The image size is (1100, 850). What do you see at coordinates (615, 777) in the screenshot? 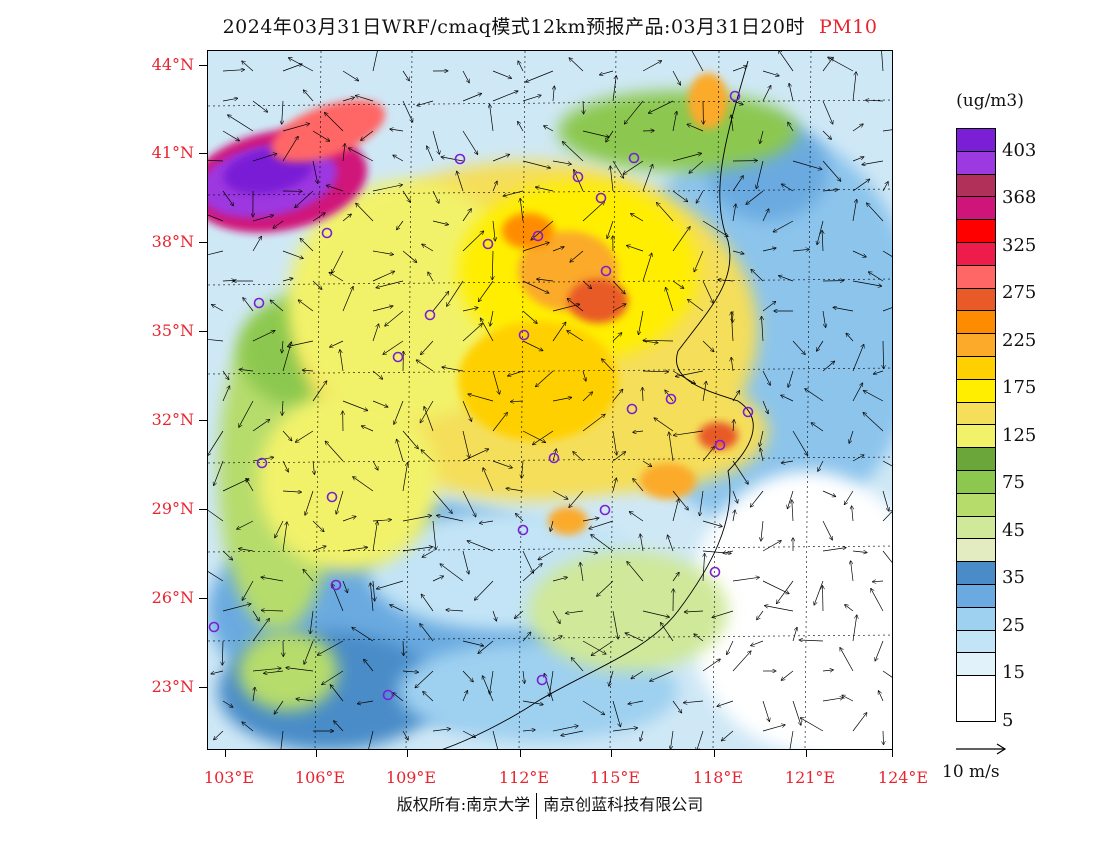
I see `lon-label: 115°E` at bounding box center [615, 777].